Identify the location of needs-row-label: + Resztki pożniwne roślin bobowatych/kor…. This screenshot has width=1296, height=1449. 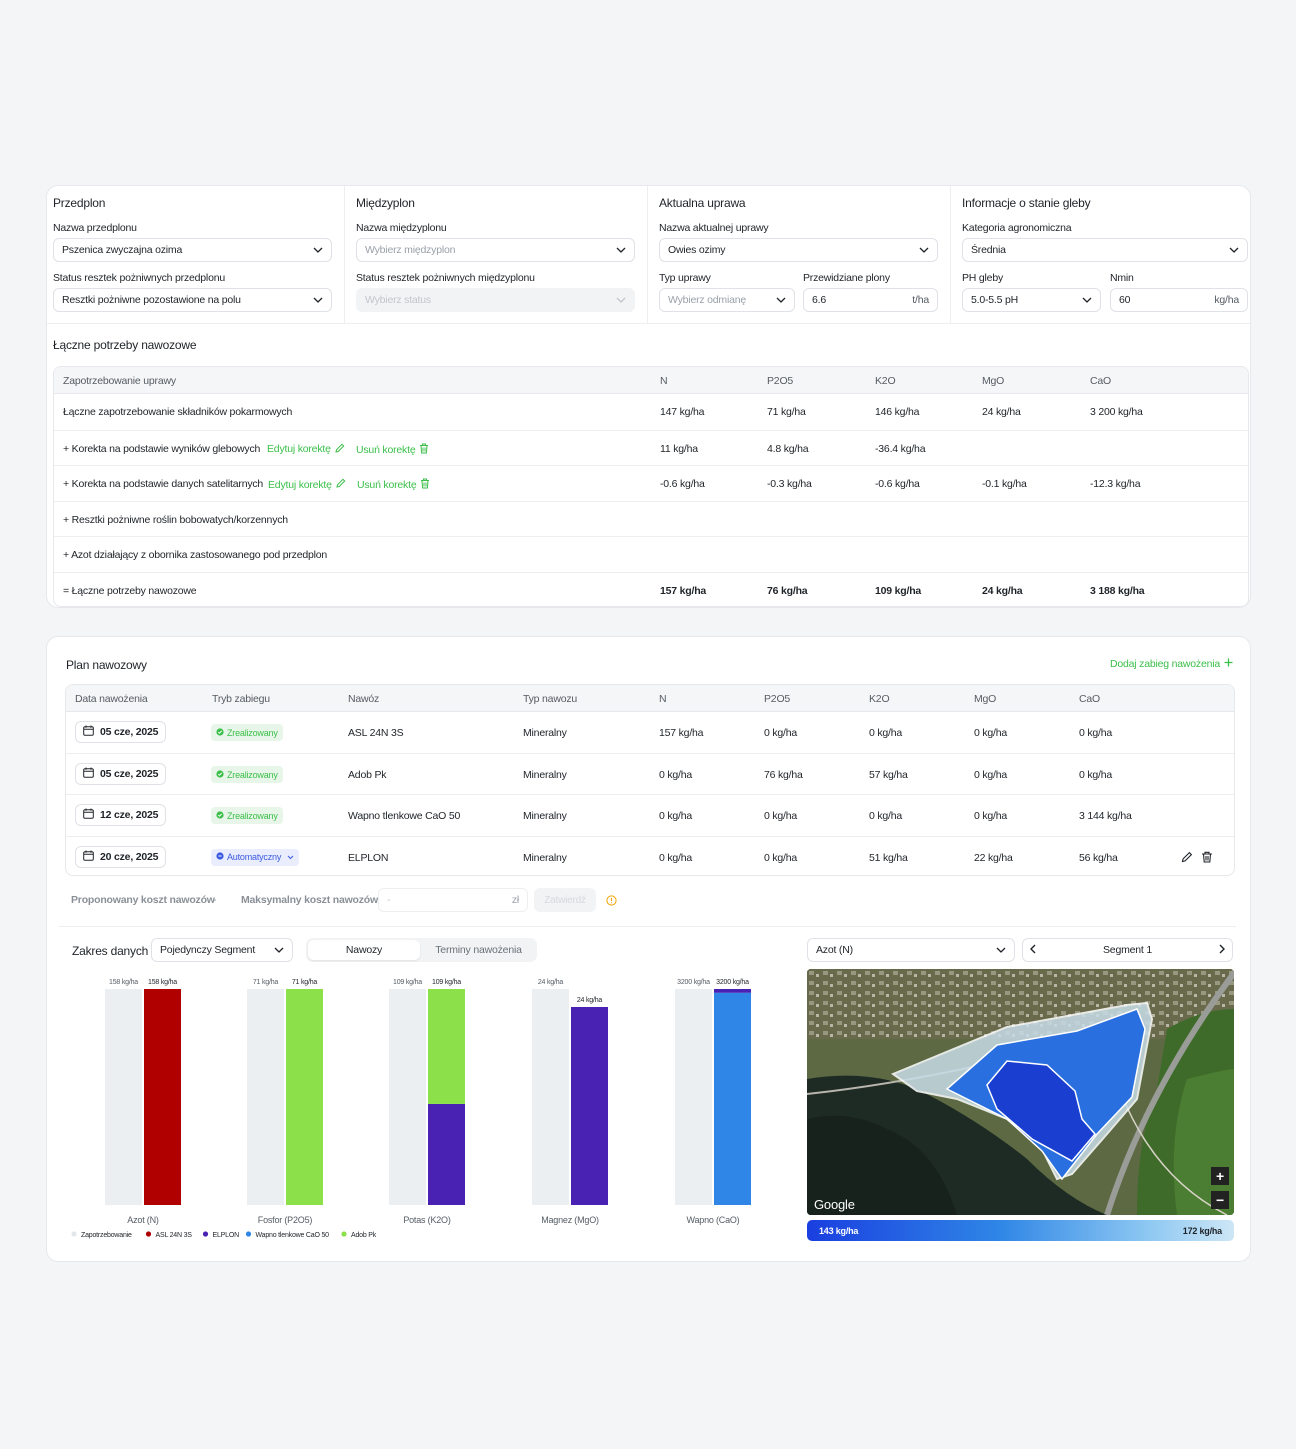
(175, 519).